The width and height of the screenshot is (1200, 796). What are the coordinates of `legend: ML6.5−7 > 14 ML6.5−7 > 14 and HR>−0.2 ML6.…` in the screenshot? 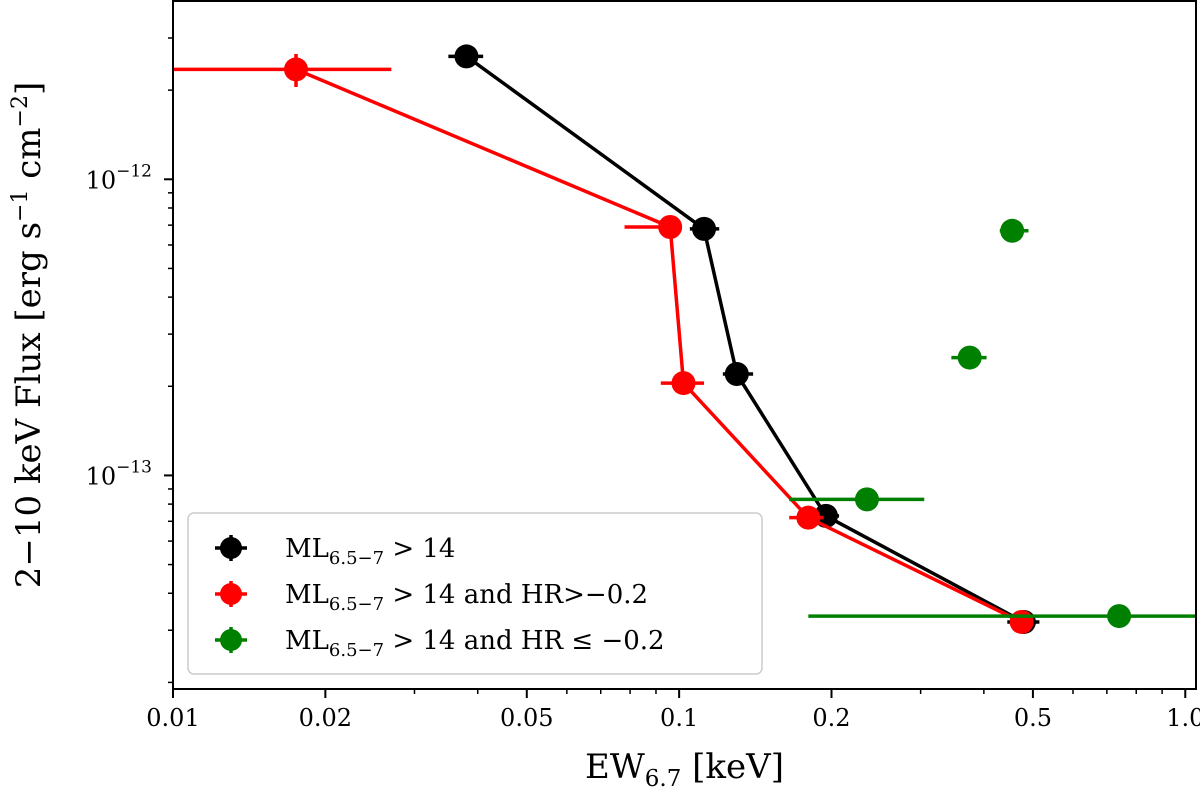 It's located at (475, 593).